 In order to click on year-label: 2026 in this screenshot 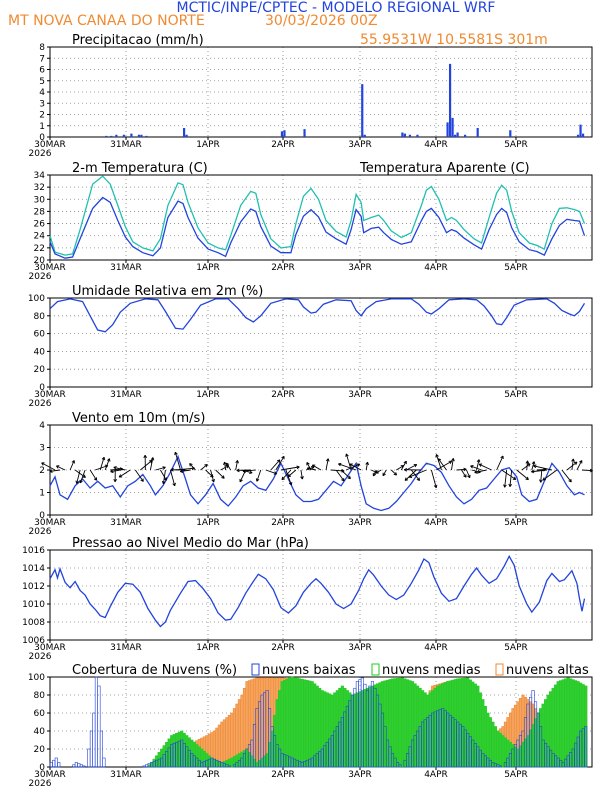, I will do `click(40, 784)`.